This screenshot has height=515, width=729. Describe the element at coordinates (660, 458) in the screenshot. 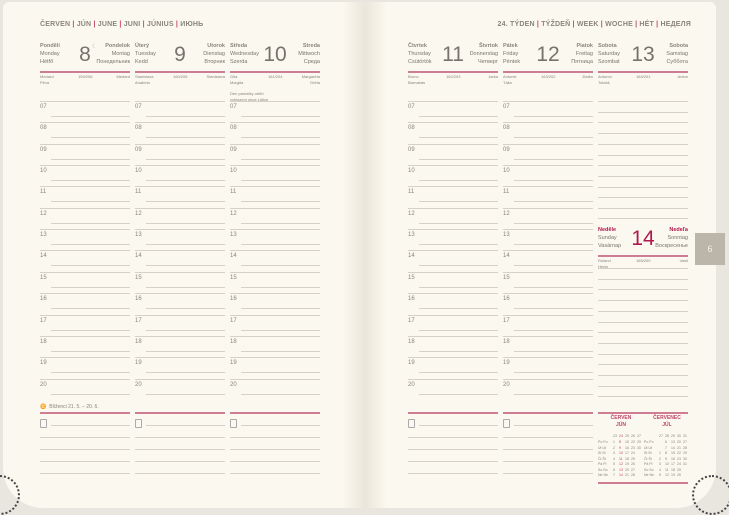

I see `calendar-day: 2` at that location.